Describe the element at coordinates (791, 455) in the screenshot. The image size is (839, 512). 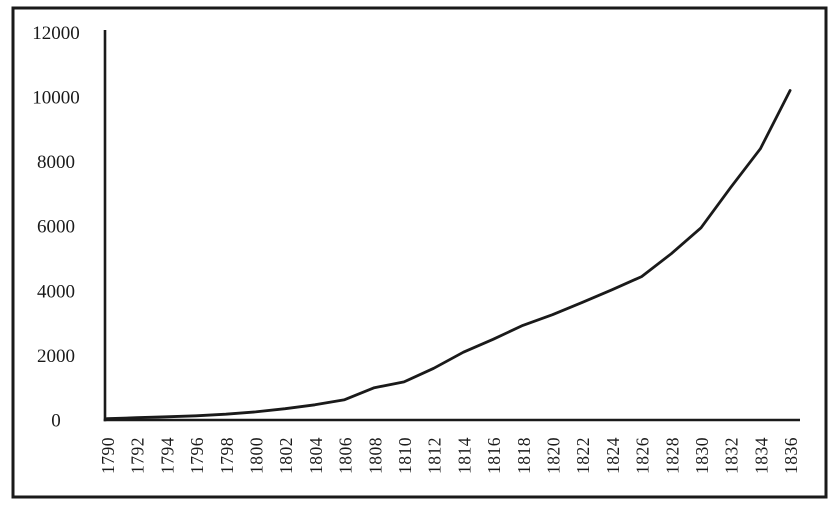
I see `x-axis-tick-label: 1836` at that location.